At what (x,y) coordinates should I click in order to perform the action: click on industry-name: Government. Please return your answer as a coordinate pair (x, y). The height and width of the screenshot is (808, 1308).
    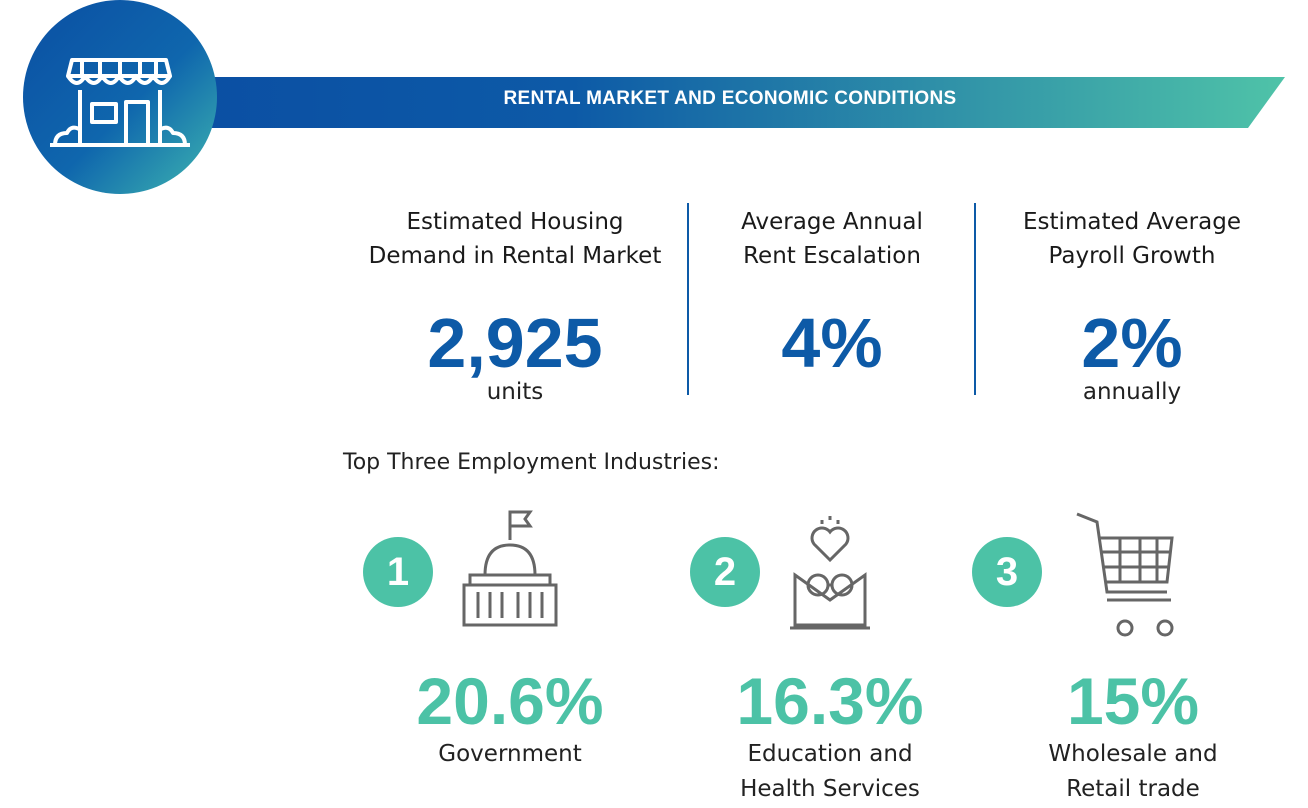
    Looking at the image, I should click on (510, 754).